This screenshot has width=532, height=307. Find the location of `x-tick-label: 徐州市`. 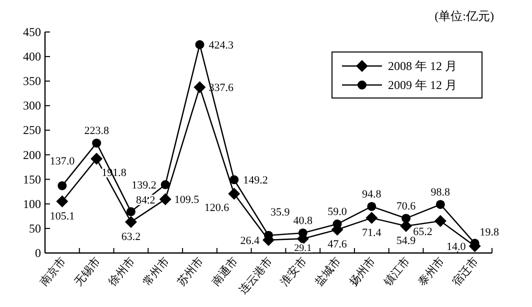

x-tick-label: 徐州市 is located at coordinates (122, 271).